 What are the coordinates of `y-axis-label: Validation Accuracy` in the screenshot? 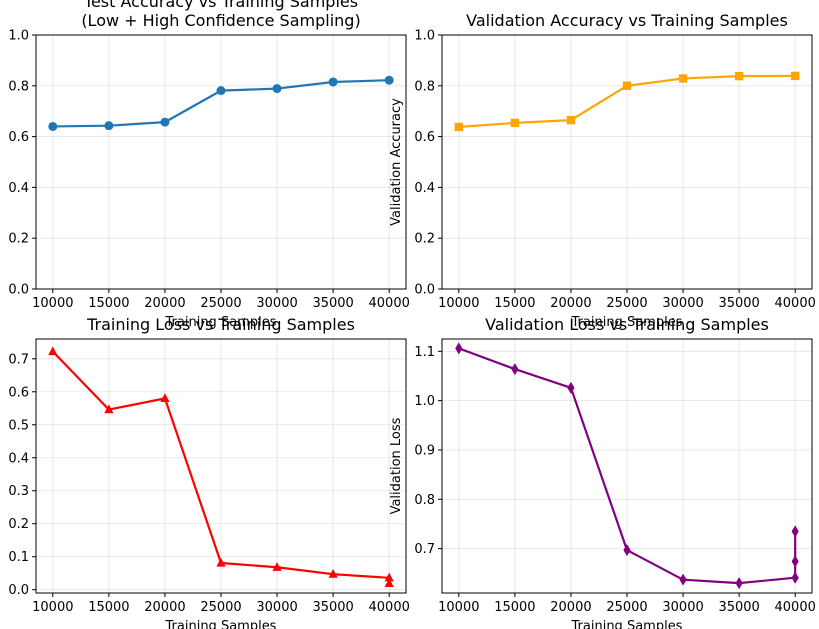 It's located at (396, 162).